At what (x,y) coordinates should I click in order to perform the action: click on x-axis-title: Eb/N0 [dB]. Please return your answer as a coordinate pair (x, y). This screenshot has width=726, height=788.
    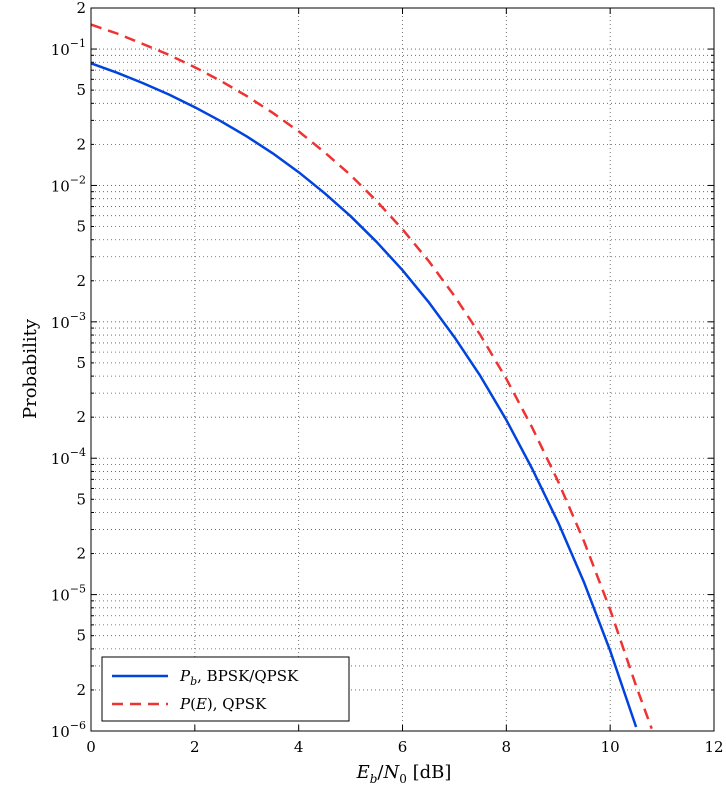
    Looking at the image, I should click on (404, 774).